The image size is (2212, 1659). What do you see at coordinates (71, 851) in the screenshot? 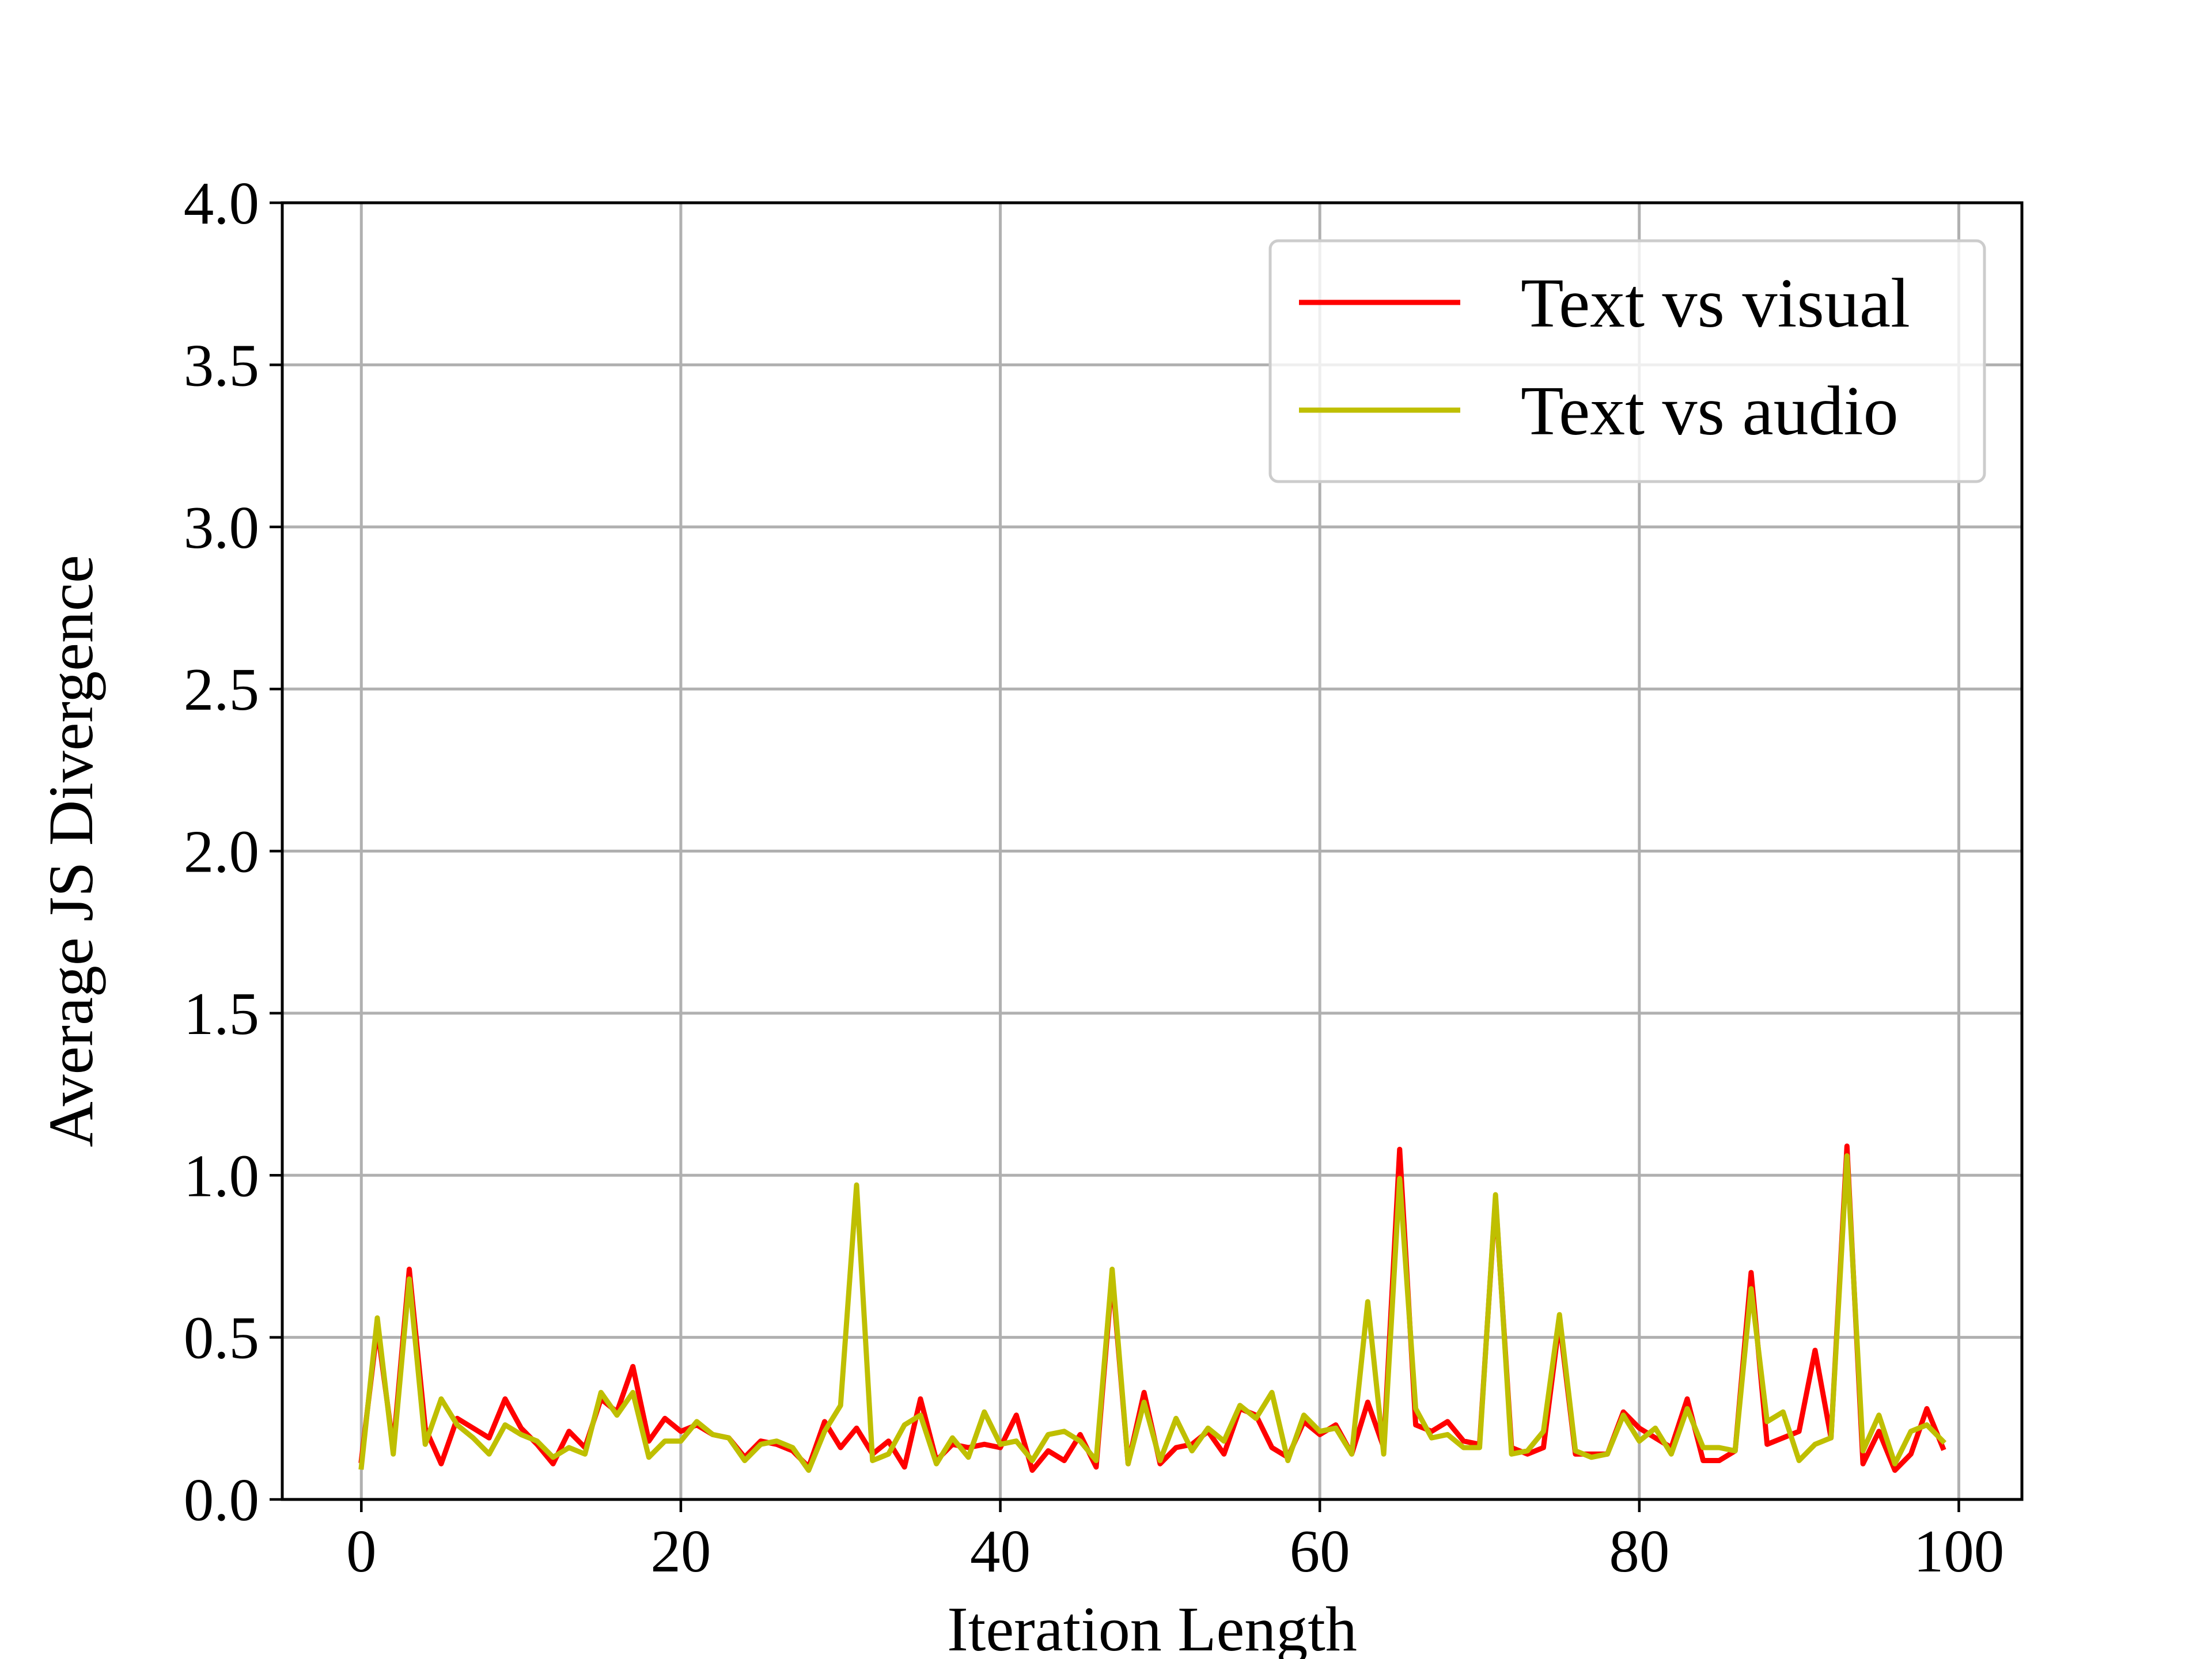
I see `y-axis-label: Average JS Divergence` at bounding box center [71, 851].